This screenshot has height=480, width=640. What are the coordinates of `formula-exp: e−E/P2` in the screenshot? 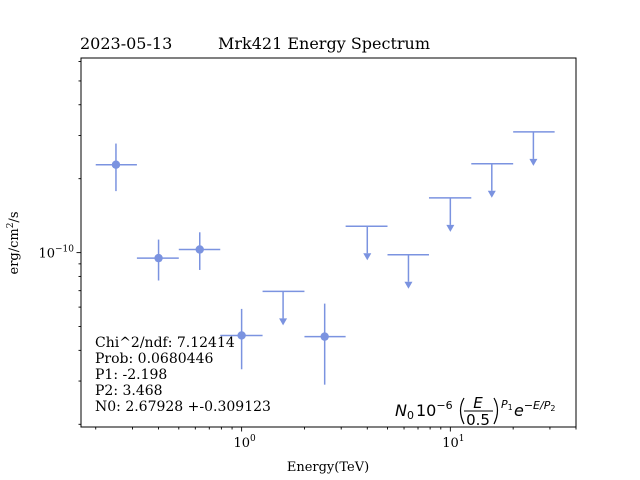 It's located at (534, 409).